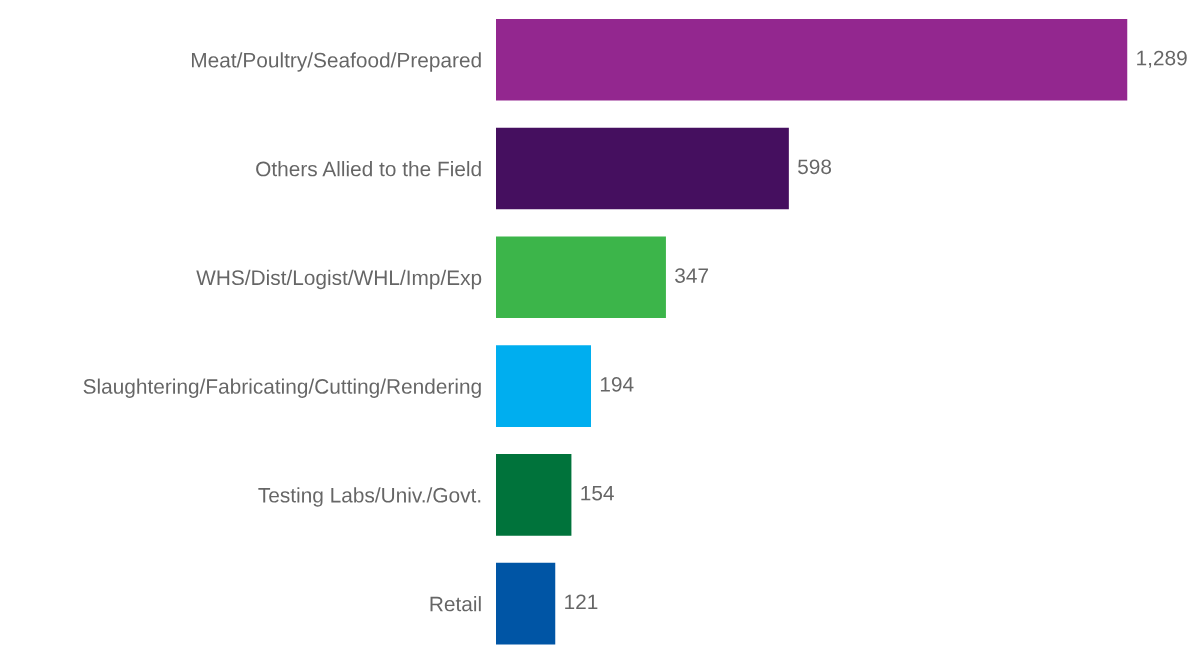 Image resolution: width=1203 pixels, height=658 pixels. Describe the element at coordinates (336, 62) in the screenshot. I see `y-tick-label: Meat/Poultry/Seafood/Prepared` at that location.